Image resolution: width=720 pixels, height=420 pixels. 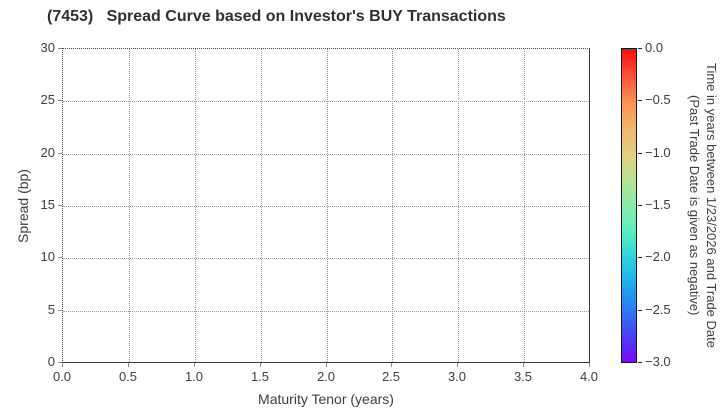 I want to click on y-tick-label: 25, so click(x=47, y=99).